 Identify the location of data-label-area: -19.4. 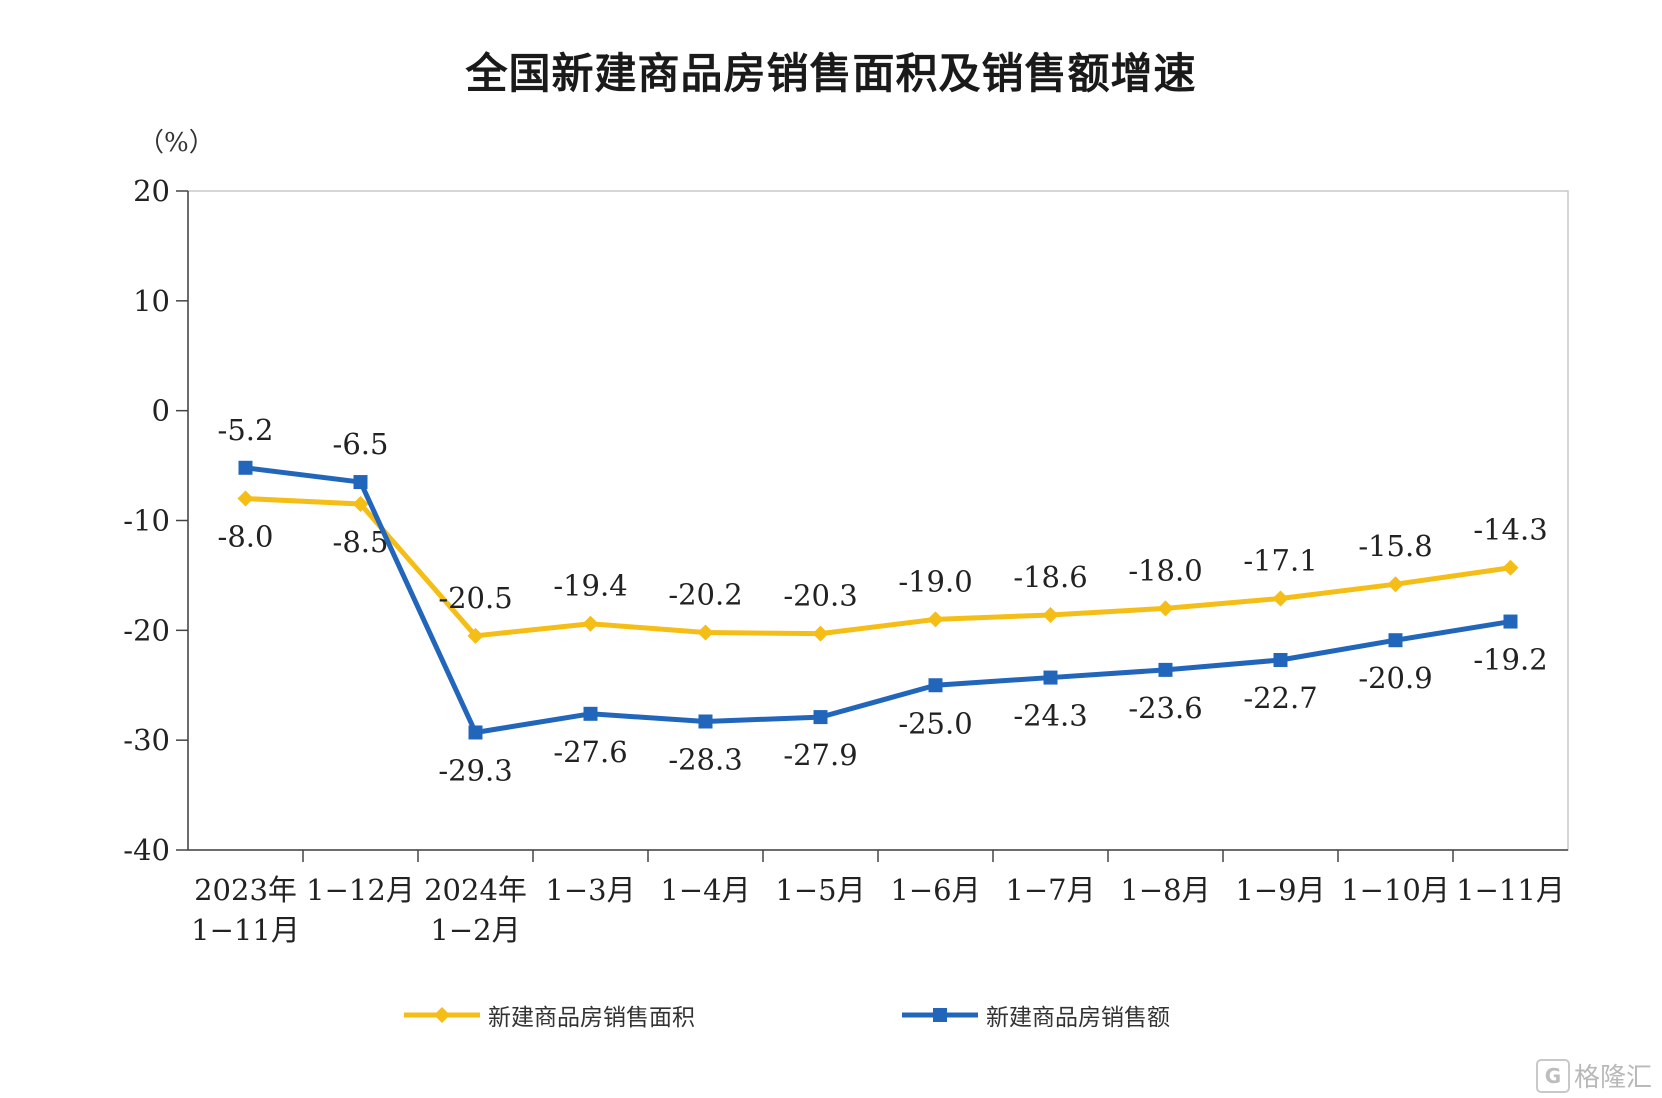
(590, 586).